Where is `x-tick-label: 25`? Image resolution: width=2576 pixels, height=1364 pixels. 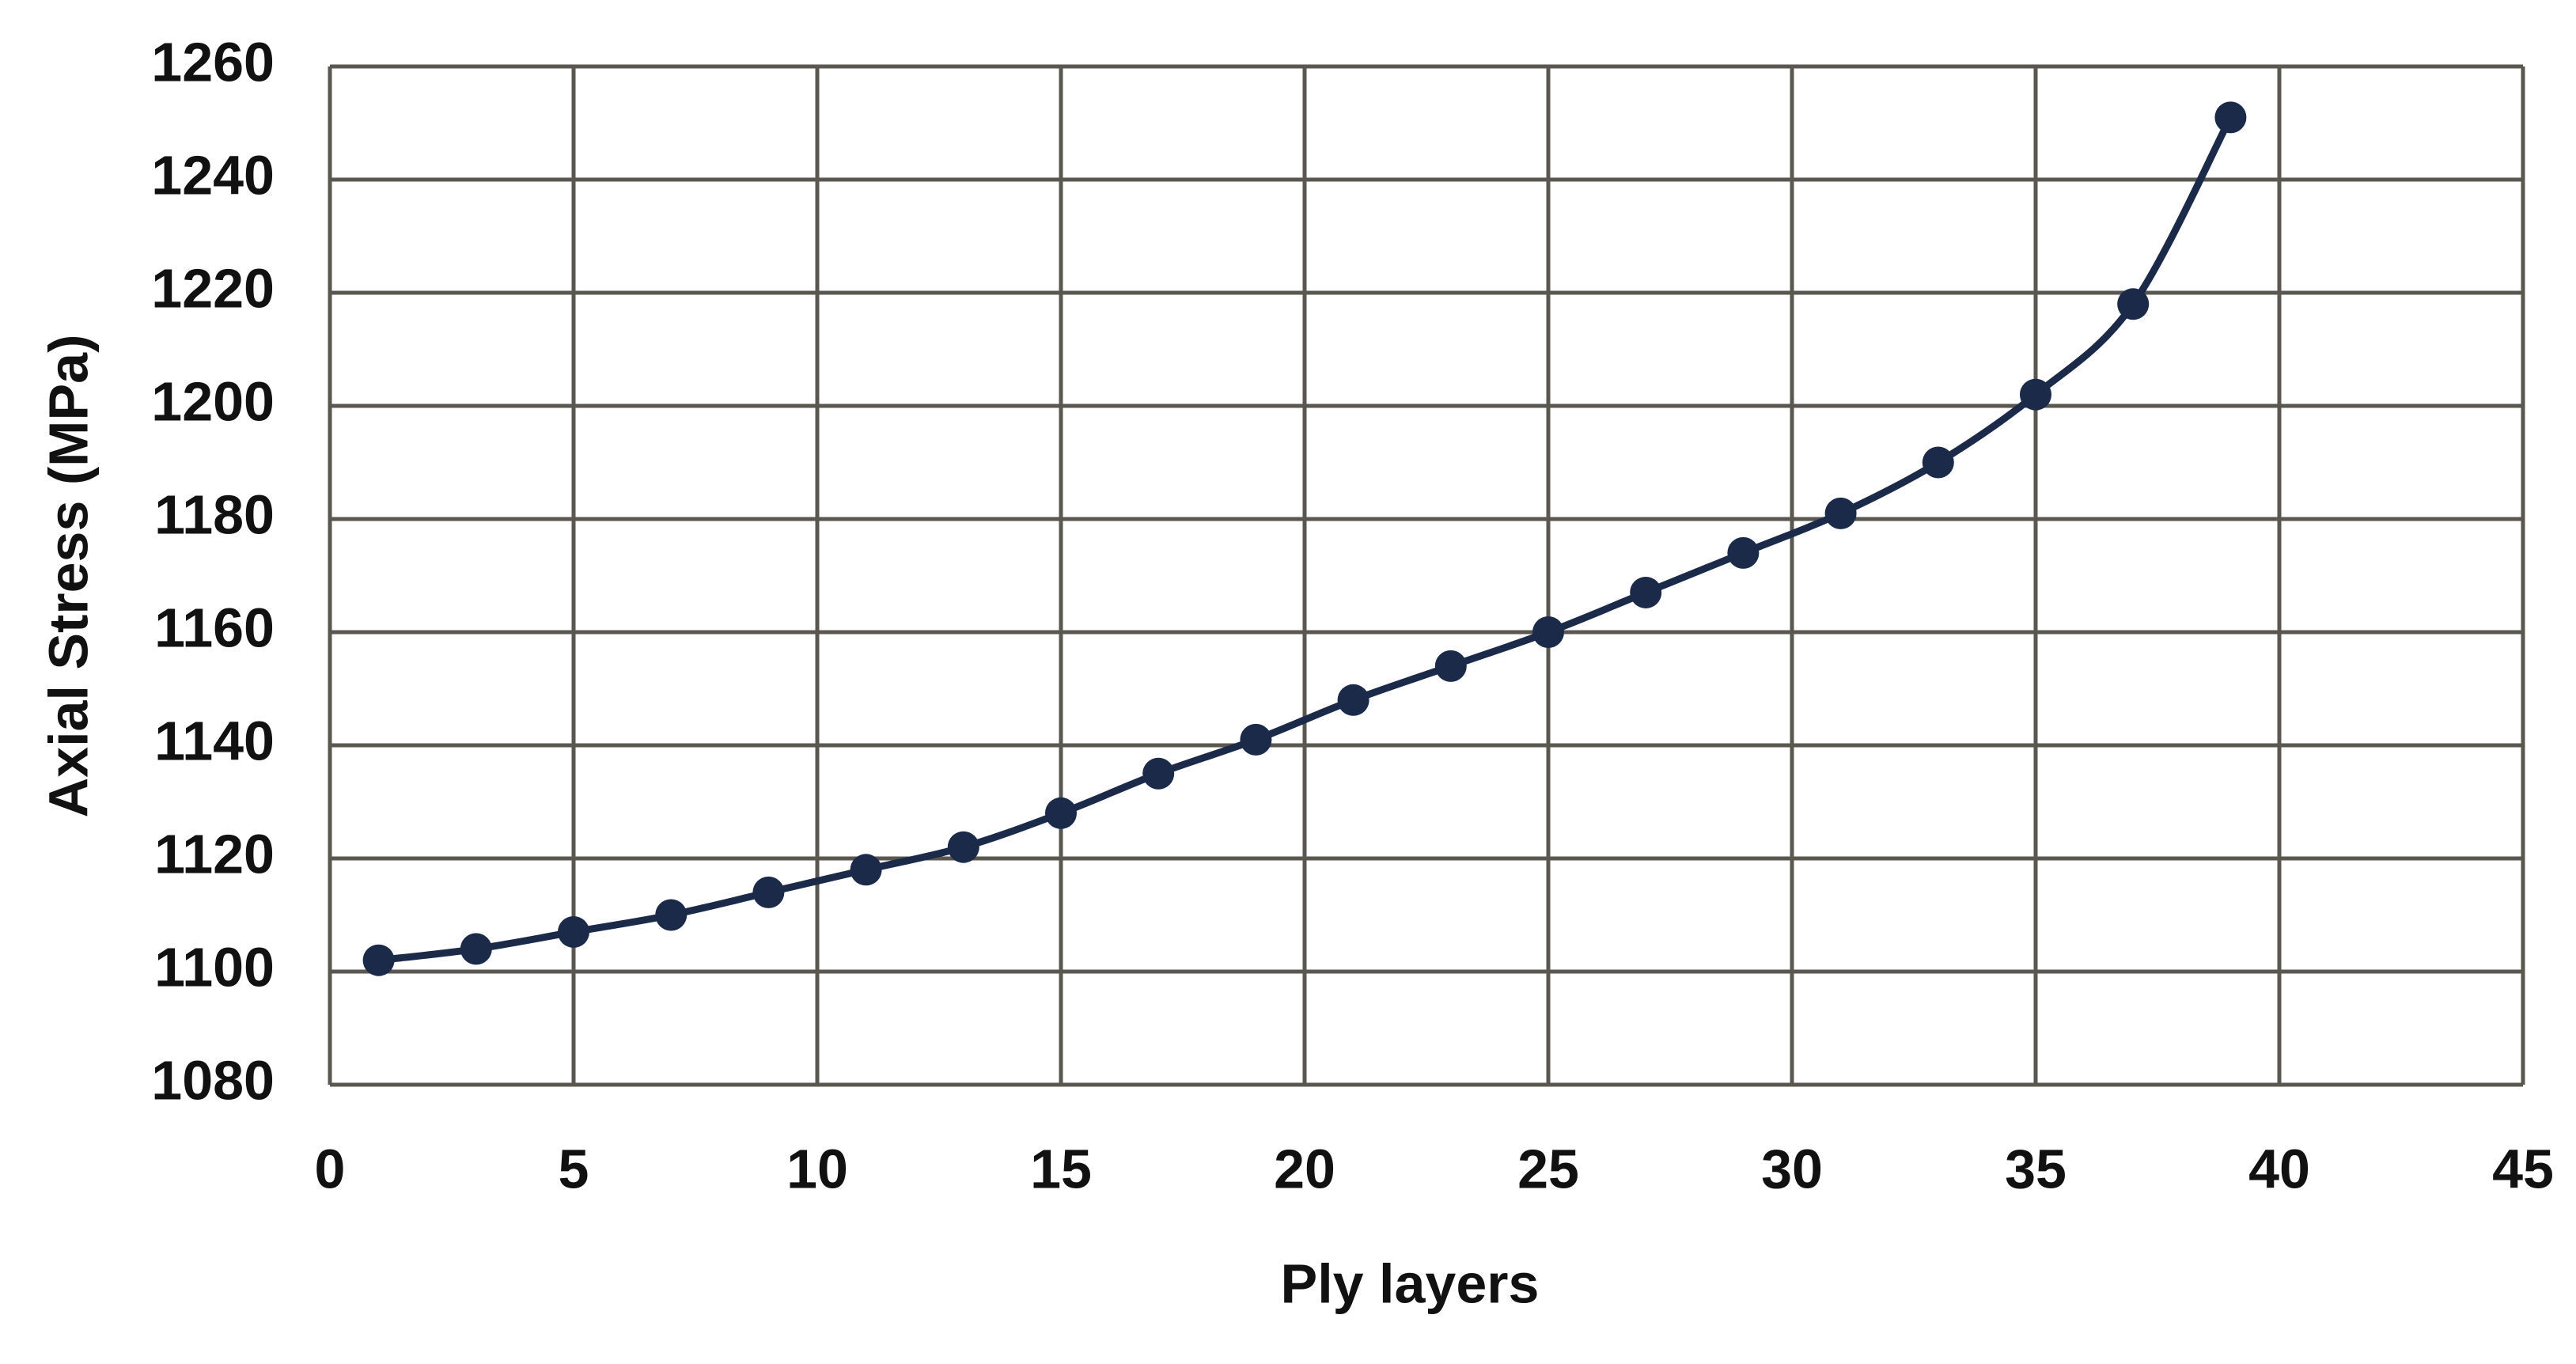
x-tick-label: 25 is located at coordinates (1548, 1168).